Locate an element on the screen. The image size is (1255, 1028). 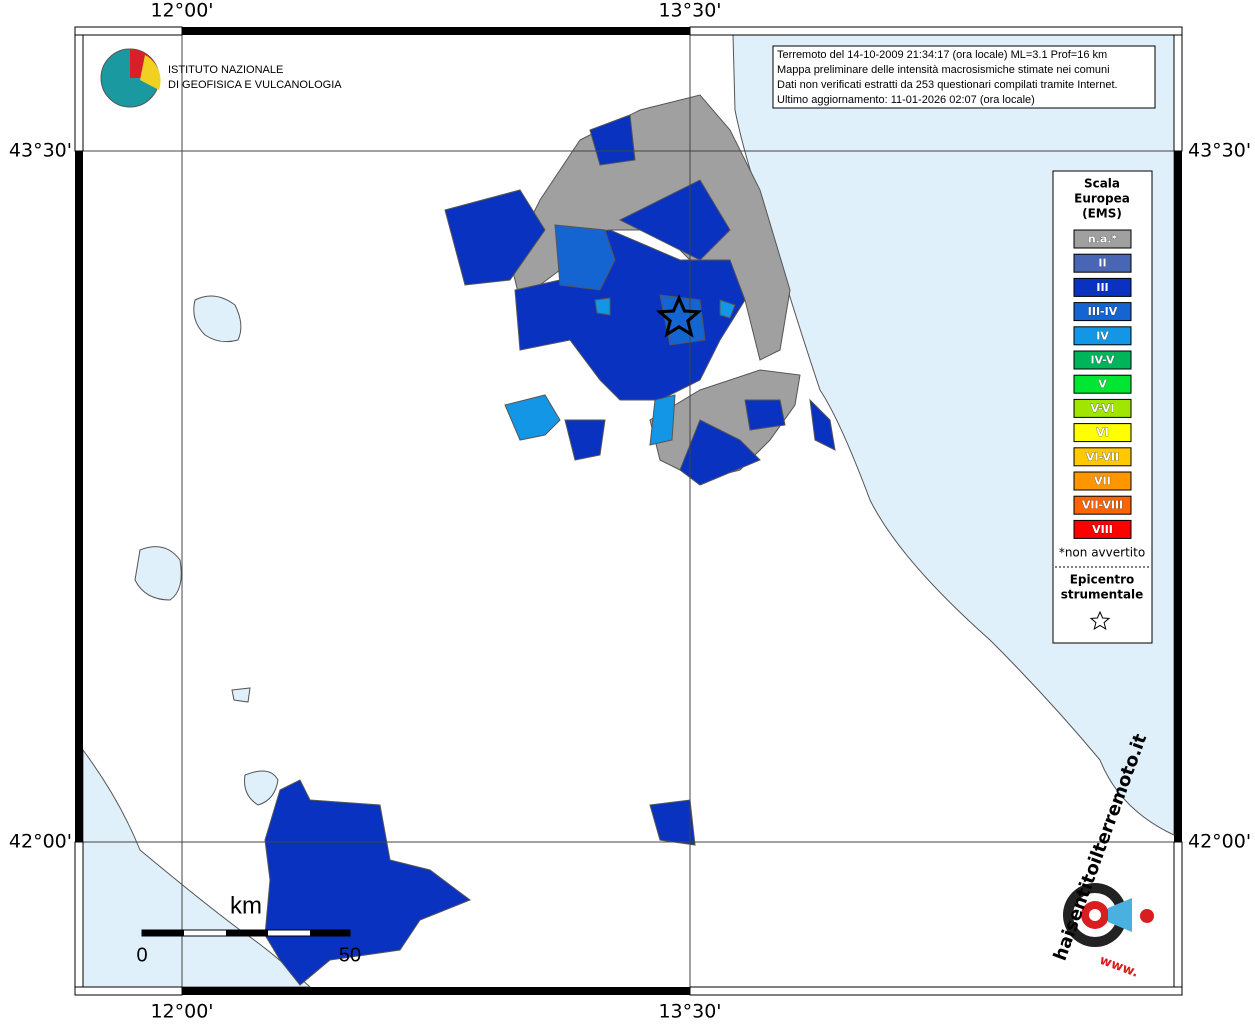
legend-label: V is located at coordinates (1102, 384).